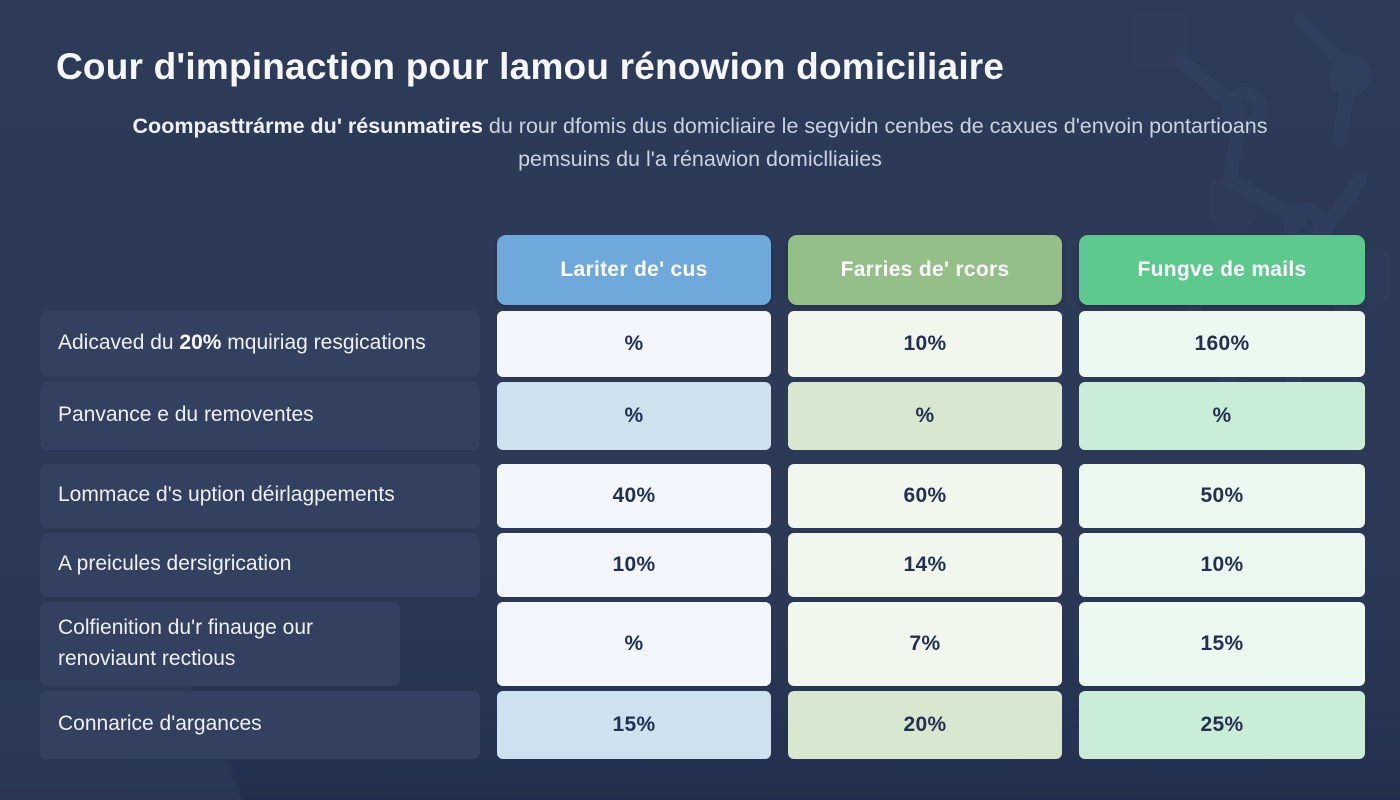  Describe the element at coordinates (925, 269) in the screenshot. I see `column-header-2: Farries de' rcors` at that location.